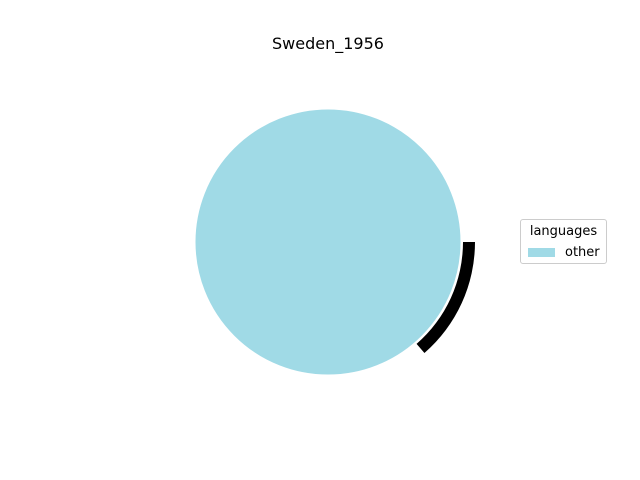  Describe the element at coordinates (582, 252) in the screenshot. I see `legend-label: other` at that location.